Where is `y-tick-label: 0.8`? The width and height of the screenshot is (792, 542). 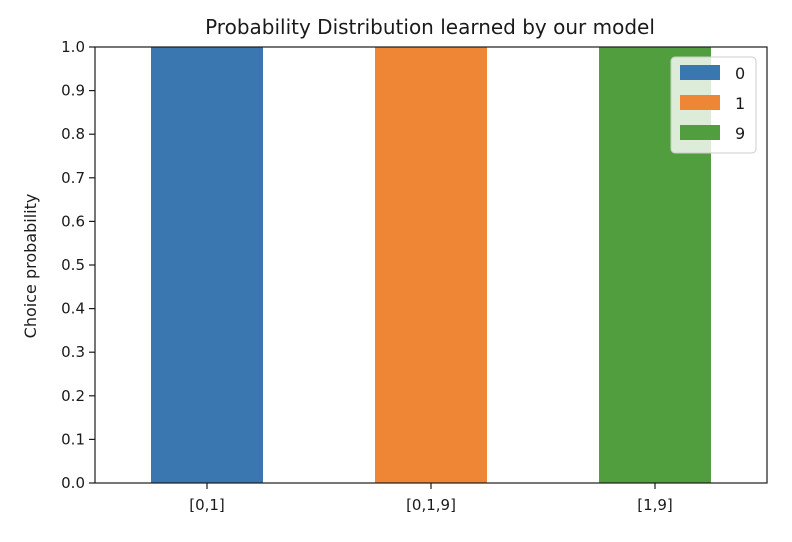 y-tick-label: 0.8 is located at coordinates (73, 134).